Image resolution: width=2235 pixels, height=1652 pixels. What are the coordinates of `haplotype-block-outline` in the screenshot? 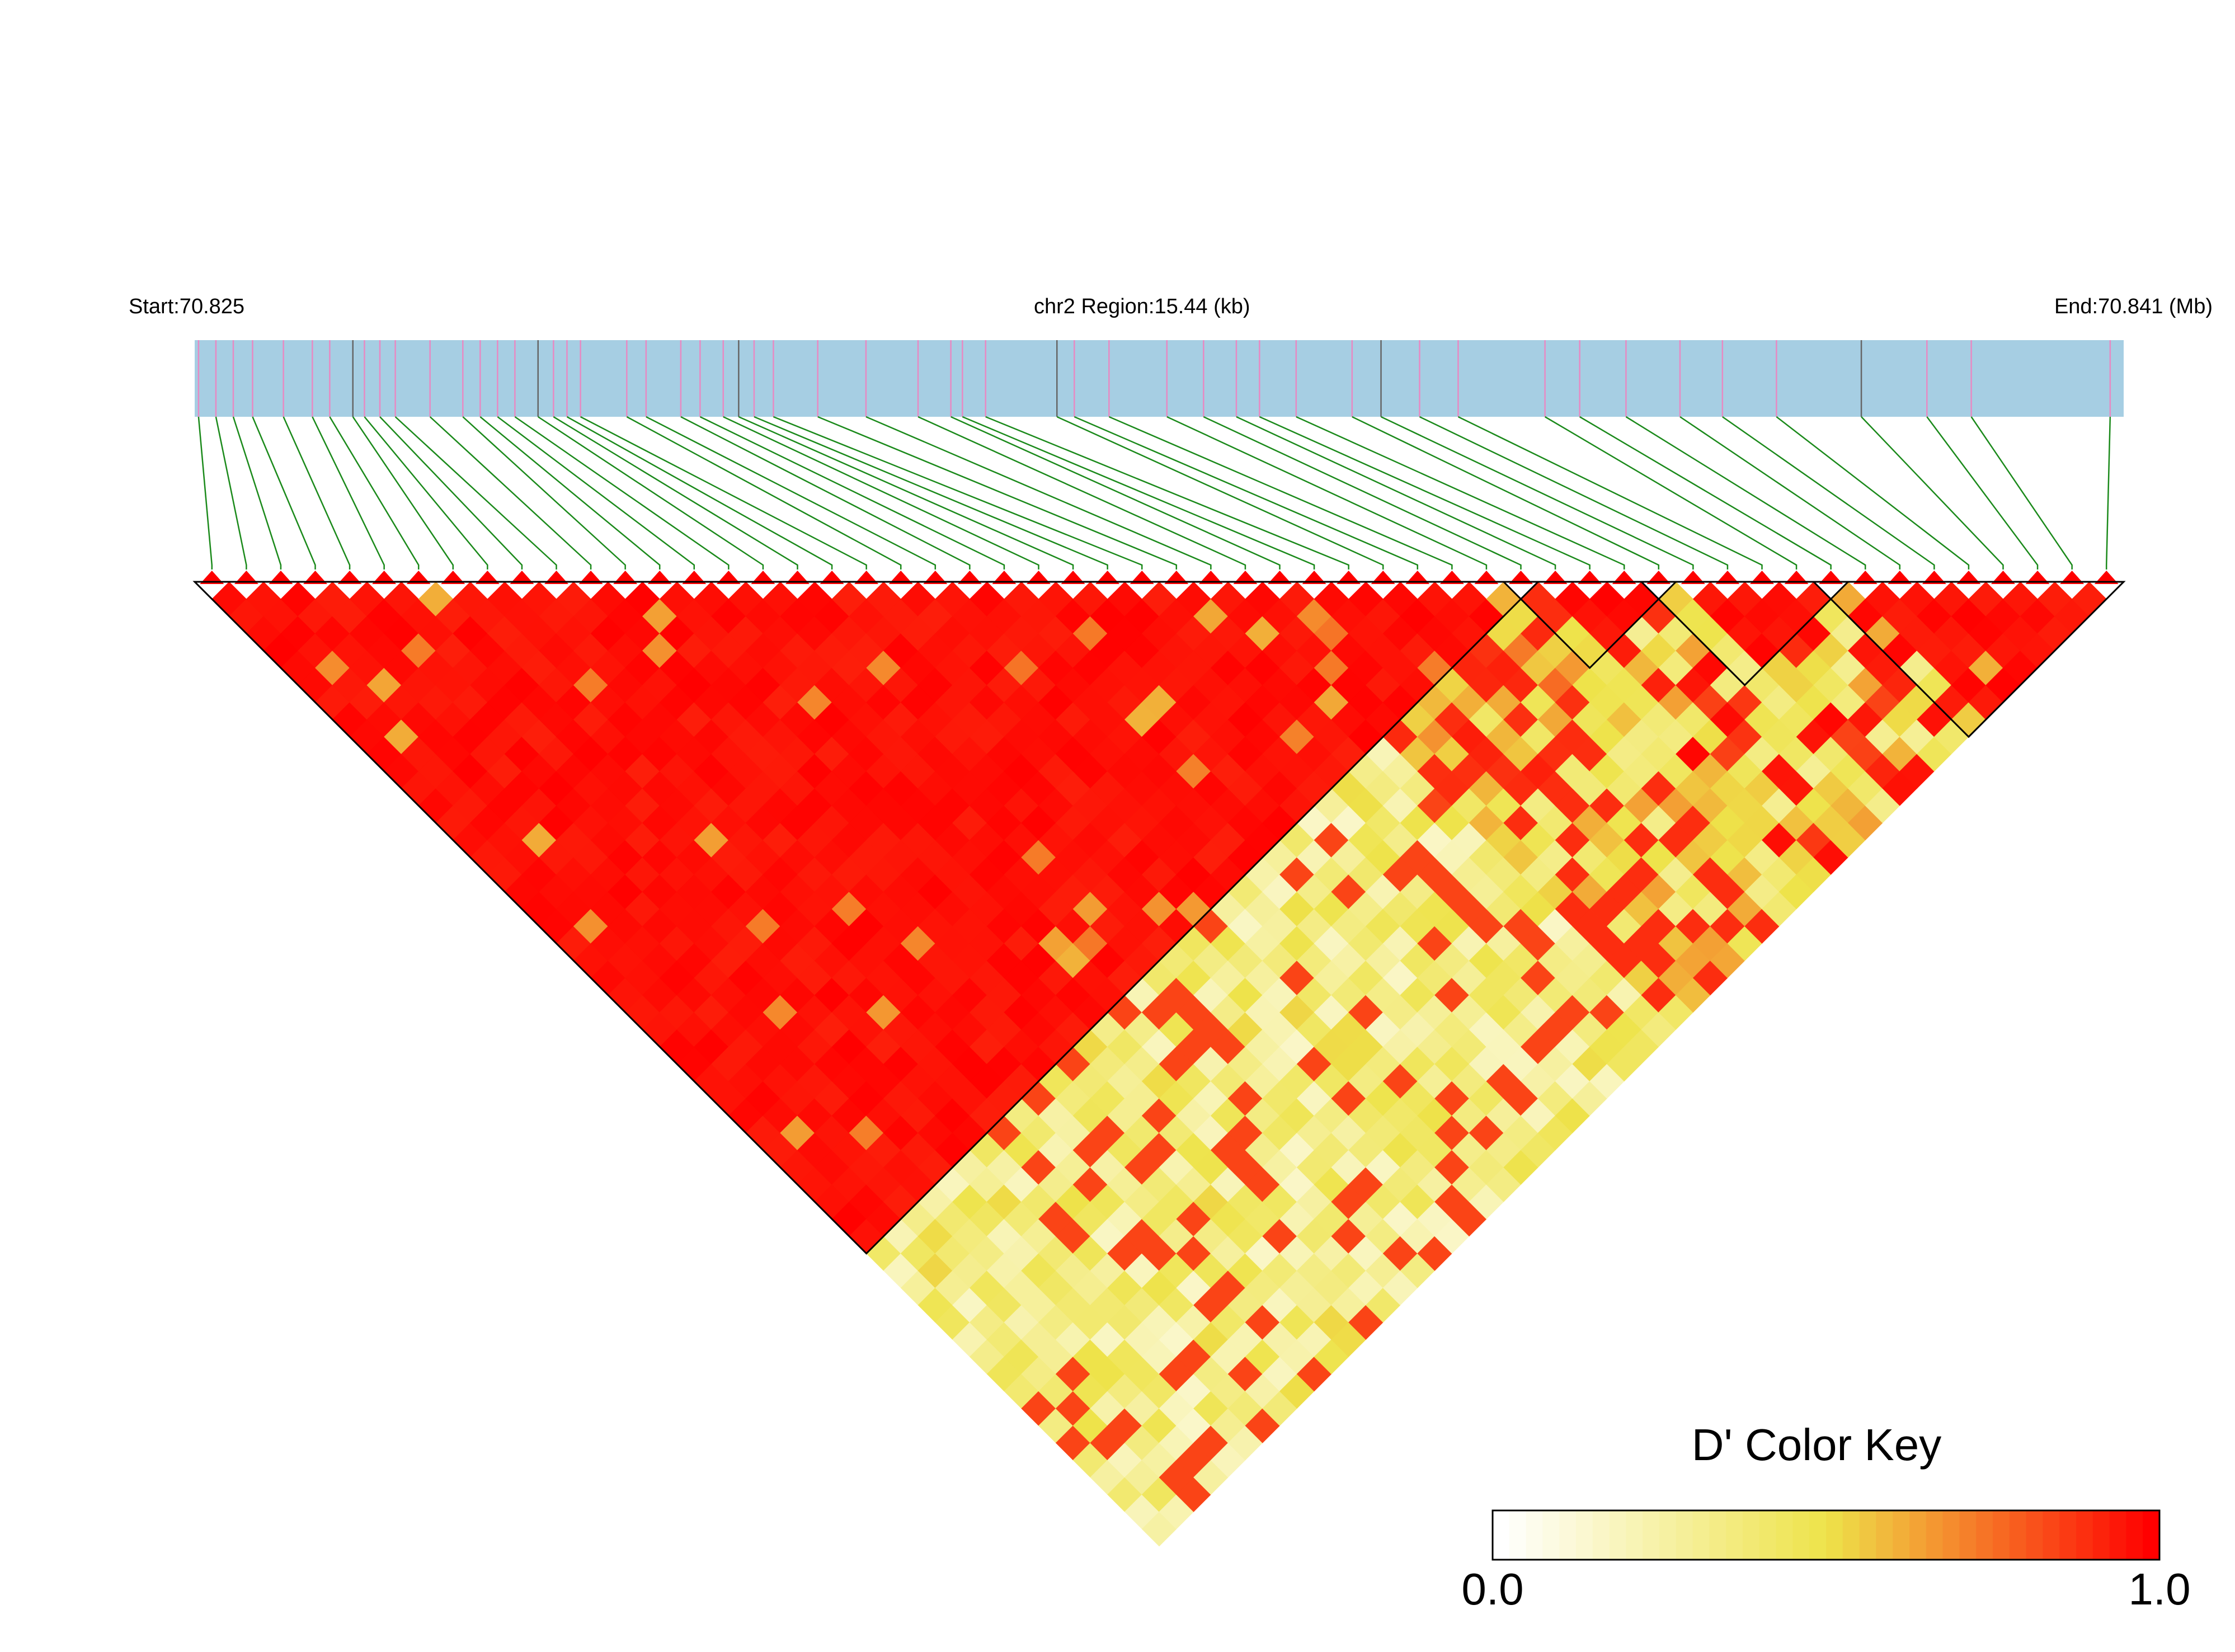 It's located at (1745, 634).